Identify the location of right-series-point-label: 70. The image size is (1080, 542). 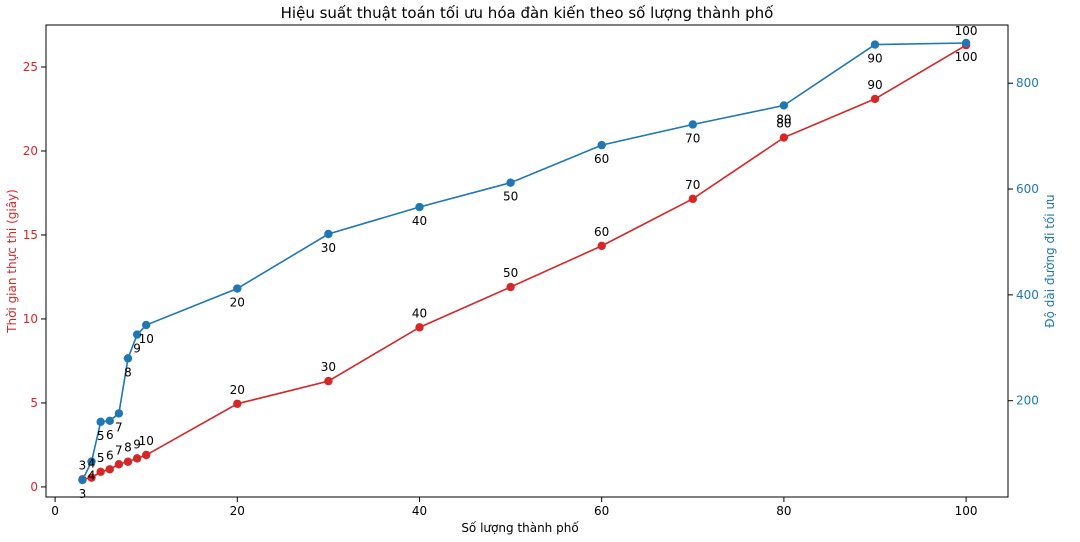
(692, 138).